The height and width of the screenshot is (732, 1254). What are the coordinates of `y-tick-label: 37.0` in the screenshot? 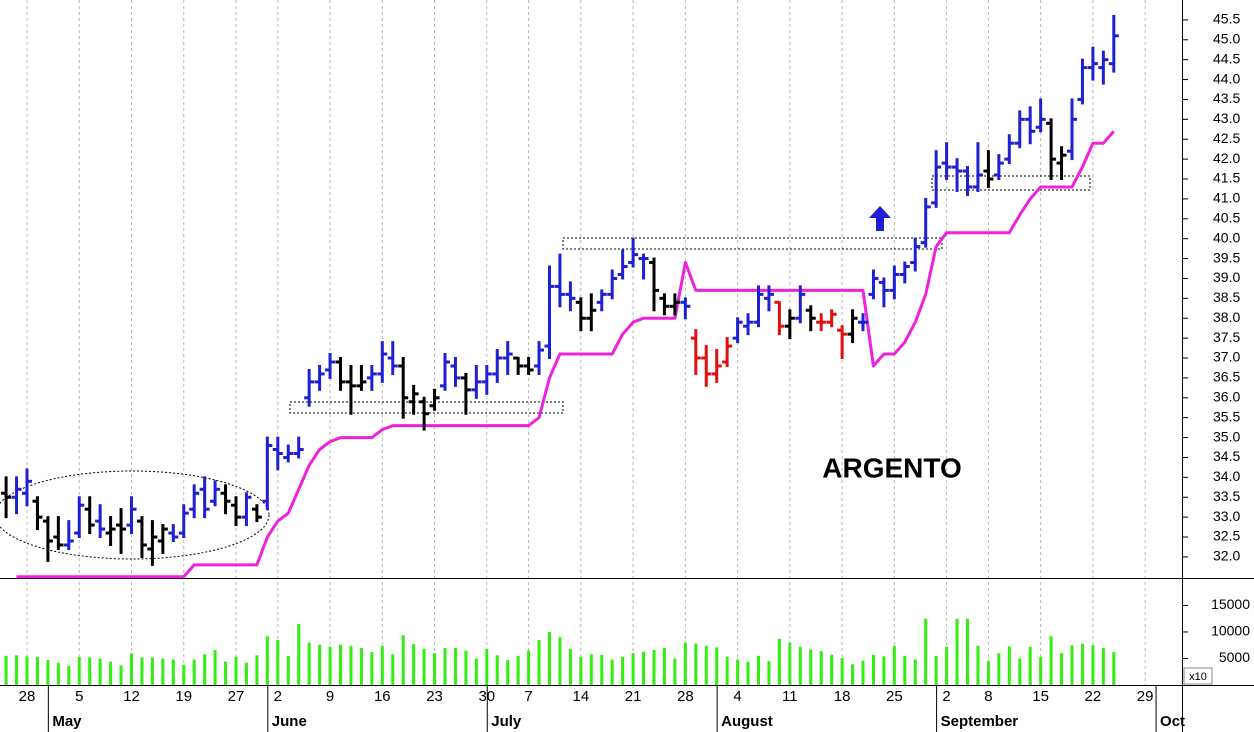 It's located at (1226, 357).